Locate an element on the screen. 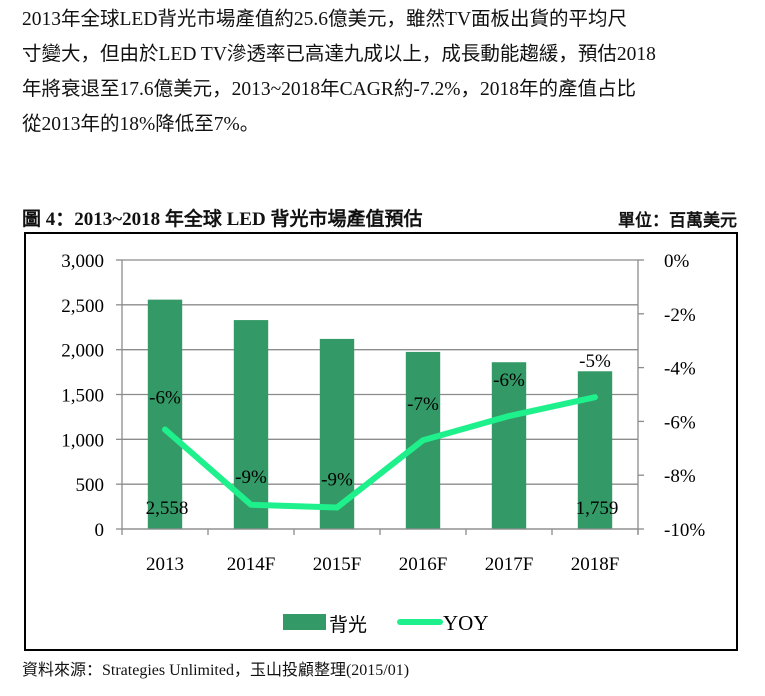  legend-label-bar: 背光 is located at coordinates (348, 625).